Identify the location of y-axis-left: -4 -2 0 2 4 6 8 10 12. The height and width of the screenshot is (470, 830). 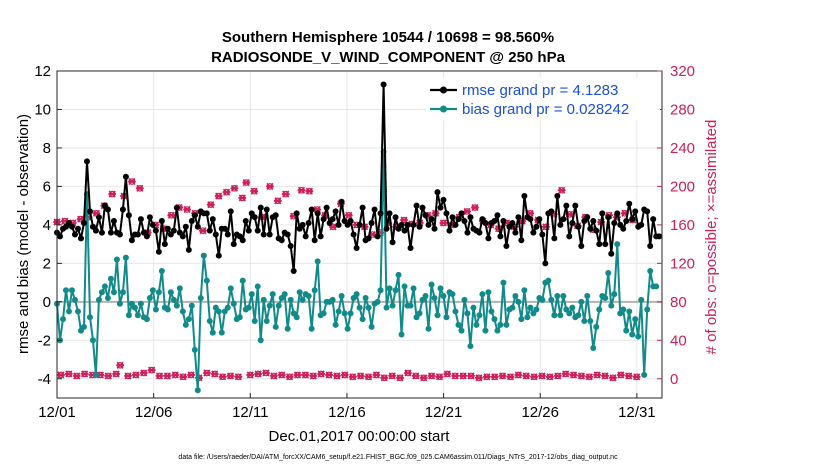
(48, 225).